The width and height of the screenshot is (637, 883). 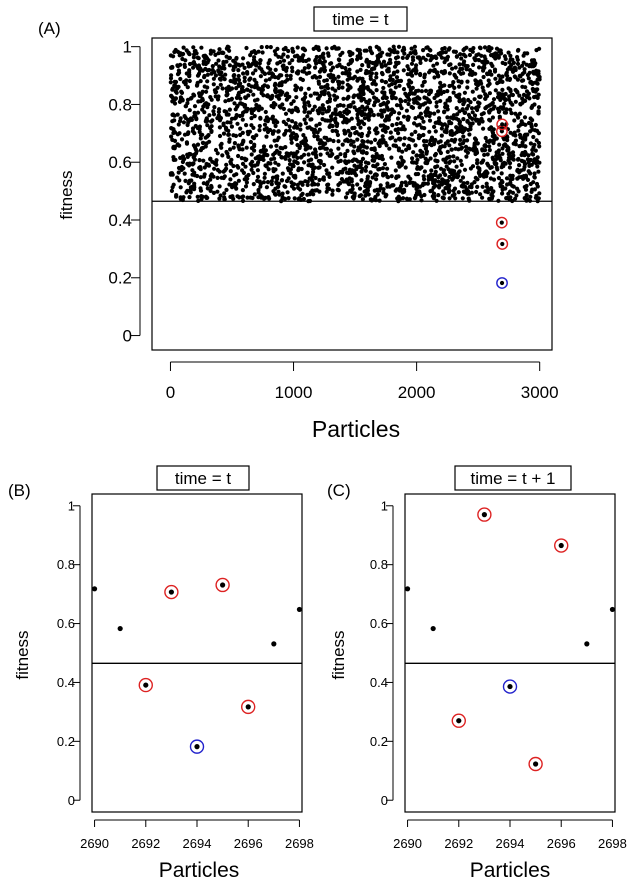 What do you see at coordinates (248, 843) in the screenshot?
I see `x-tick-label: 2696` at bounding box center [248, 843].